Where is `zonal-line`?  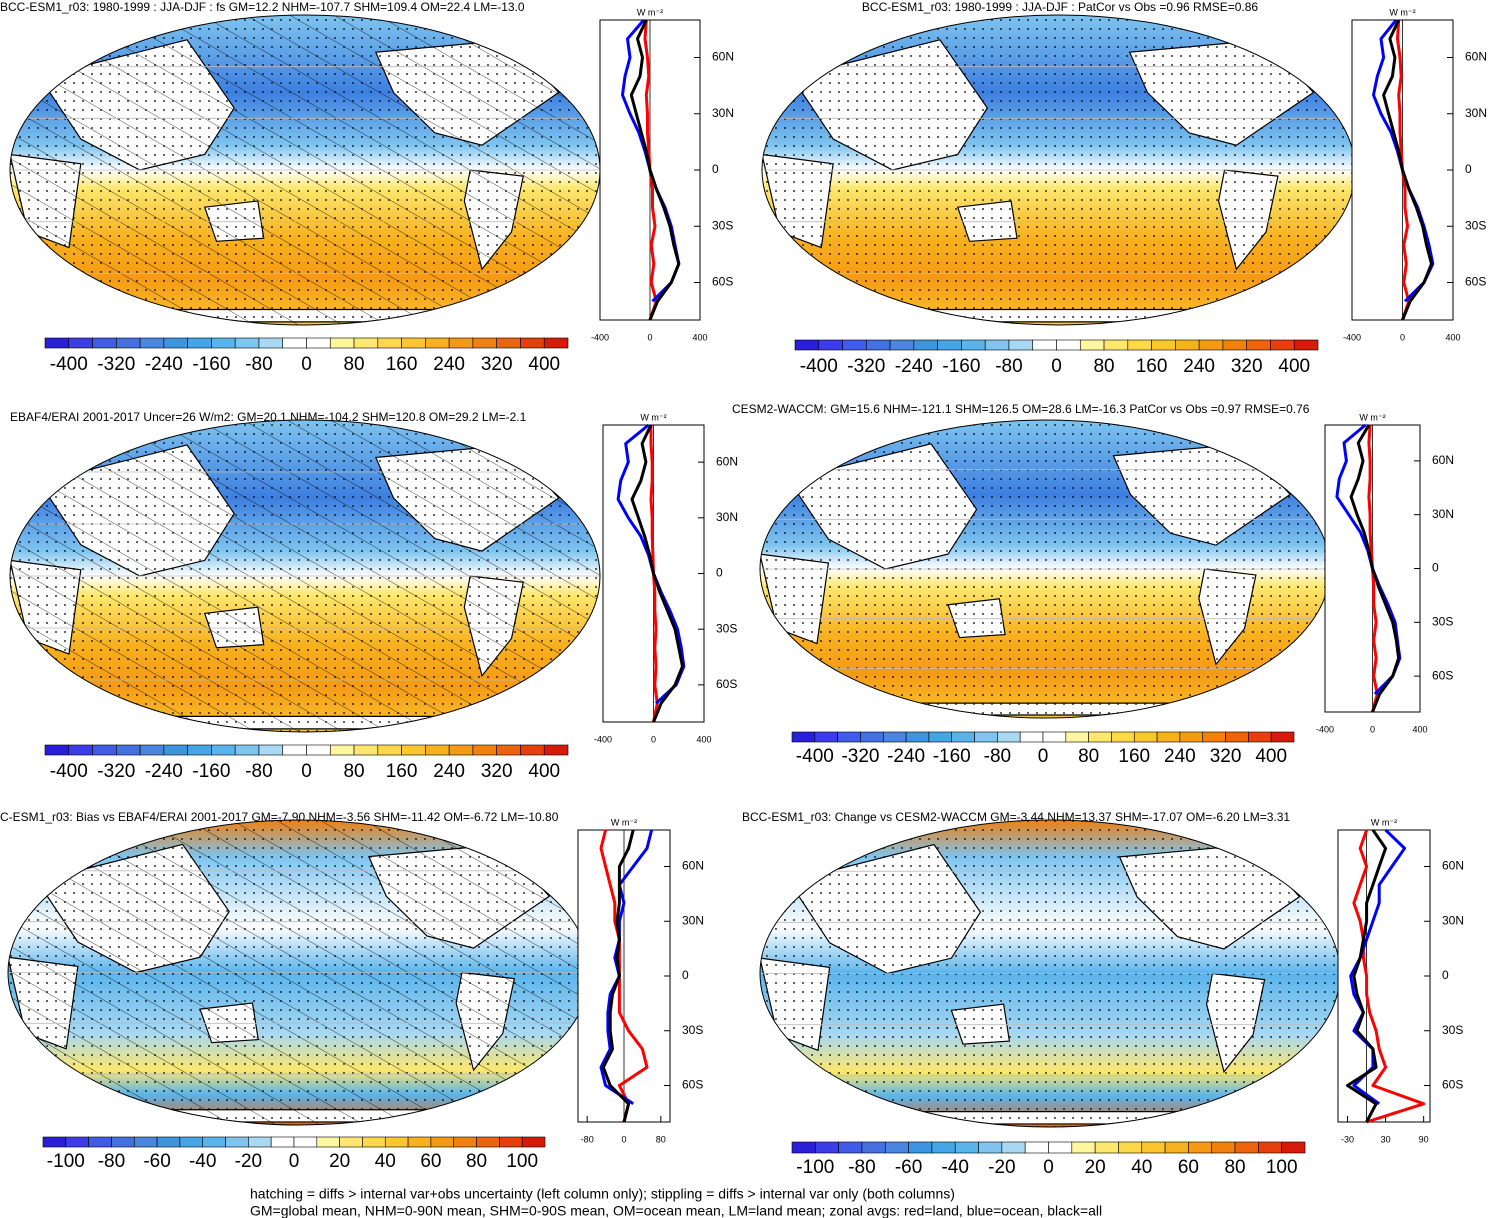 zonal-line is located at coordinates (1407, 170).